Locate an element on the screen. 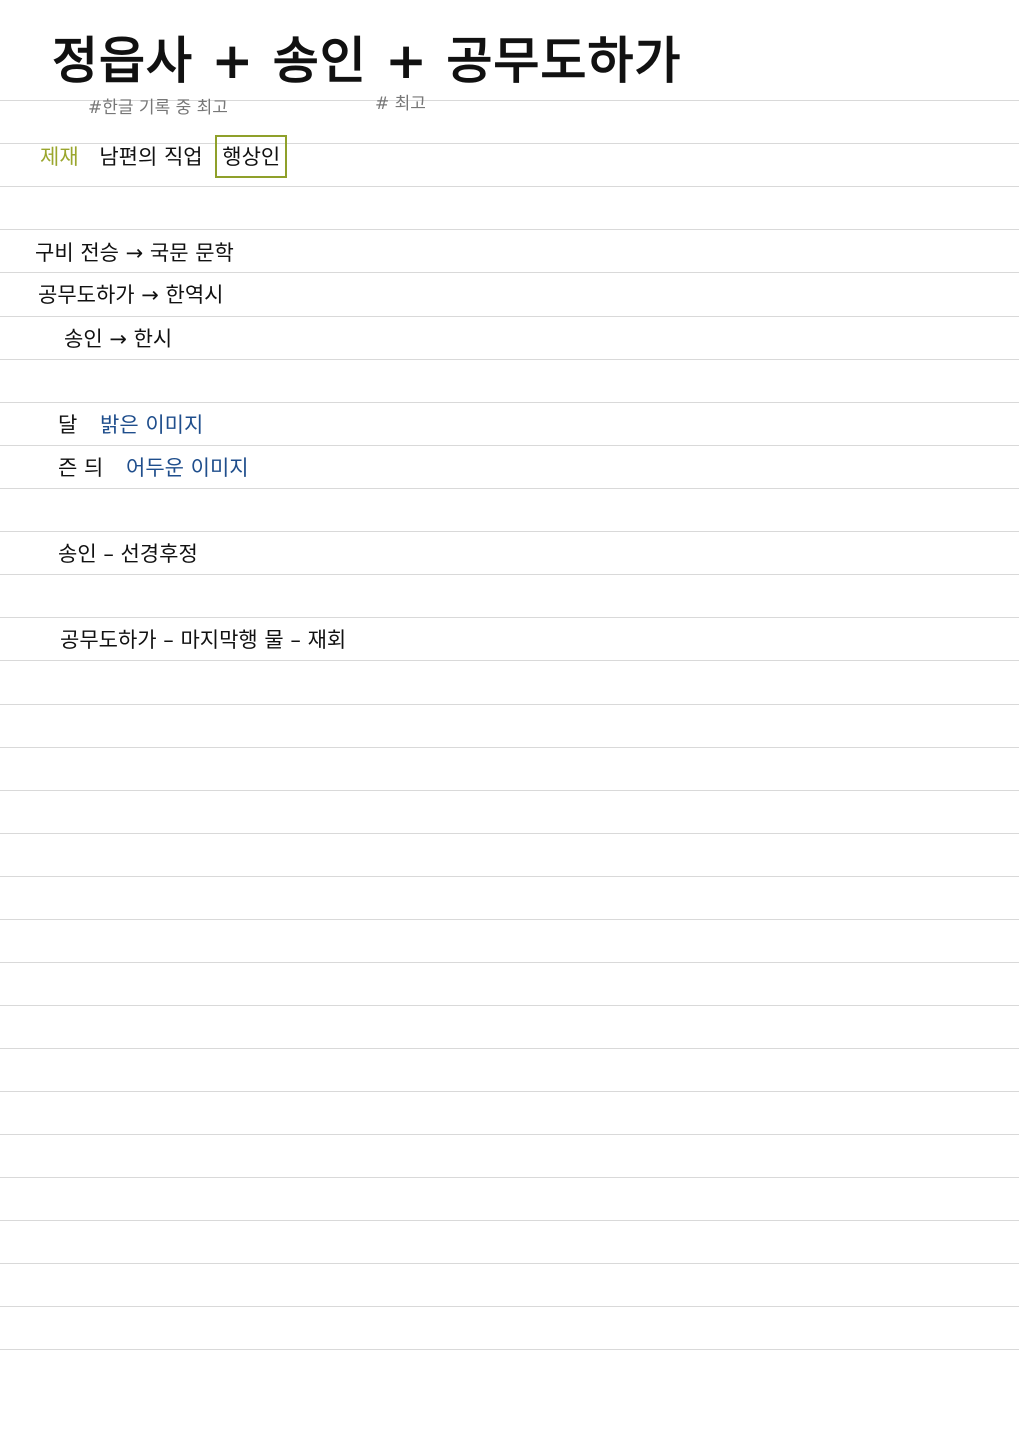 The height and width of the screenshot is (1440, 1019). subject-text: 남편의 직업 is located at coordinates (151, 157).